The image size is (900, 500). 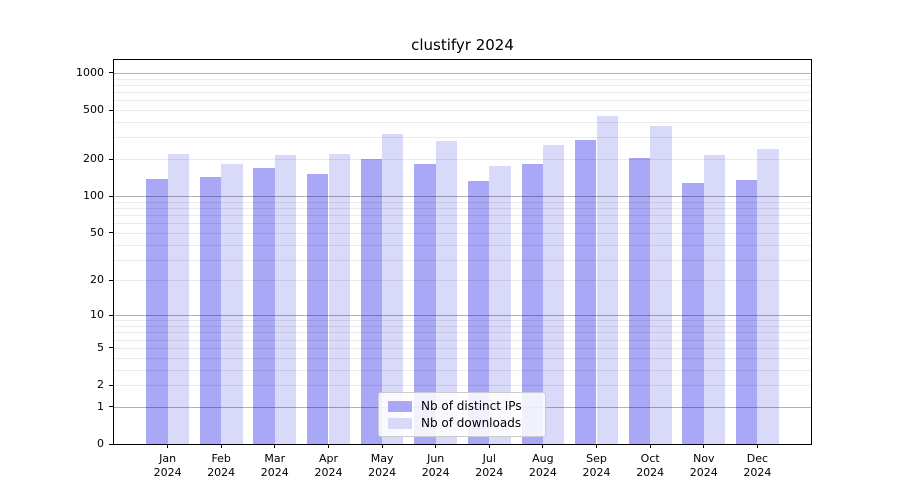 I want to click on chart-title: clustifyr 2024, so click(x=462, y=45).